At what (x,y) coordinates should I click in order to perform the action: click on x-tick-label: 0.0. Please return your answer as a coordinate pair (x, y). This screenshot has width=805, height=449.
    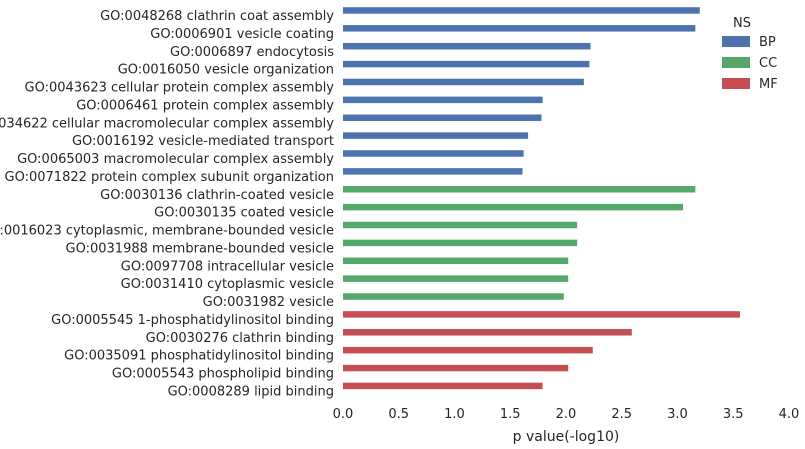
    Looking at the image, I should click on (343, 414).